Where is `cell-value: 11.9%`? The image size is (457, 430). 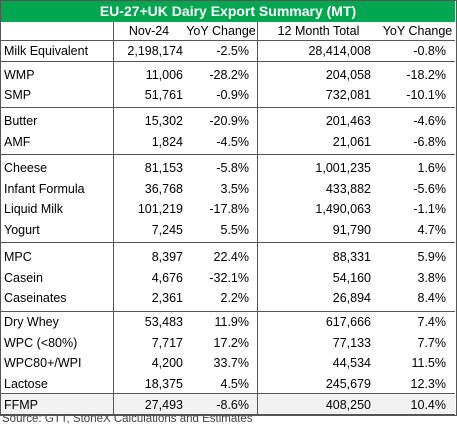 cell-value: 11.9% is located at coordinates (231, 322).